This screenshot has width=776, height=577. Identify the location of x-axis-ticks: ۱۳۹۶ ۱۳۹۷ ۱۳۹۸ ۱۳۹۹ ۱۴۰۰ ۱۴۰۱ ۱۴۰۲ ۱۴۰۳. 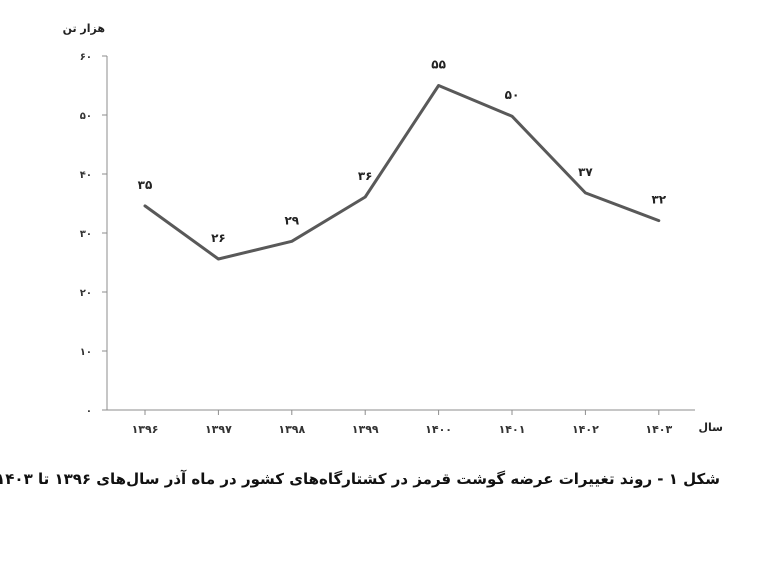
(402, 423).